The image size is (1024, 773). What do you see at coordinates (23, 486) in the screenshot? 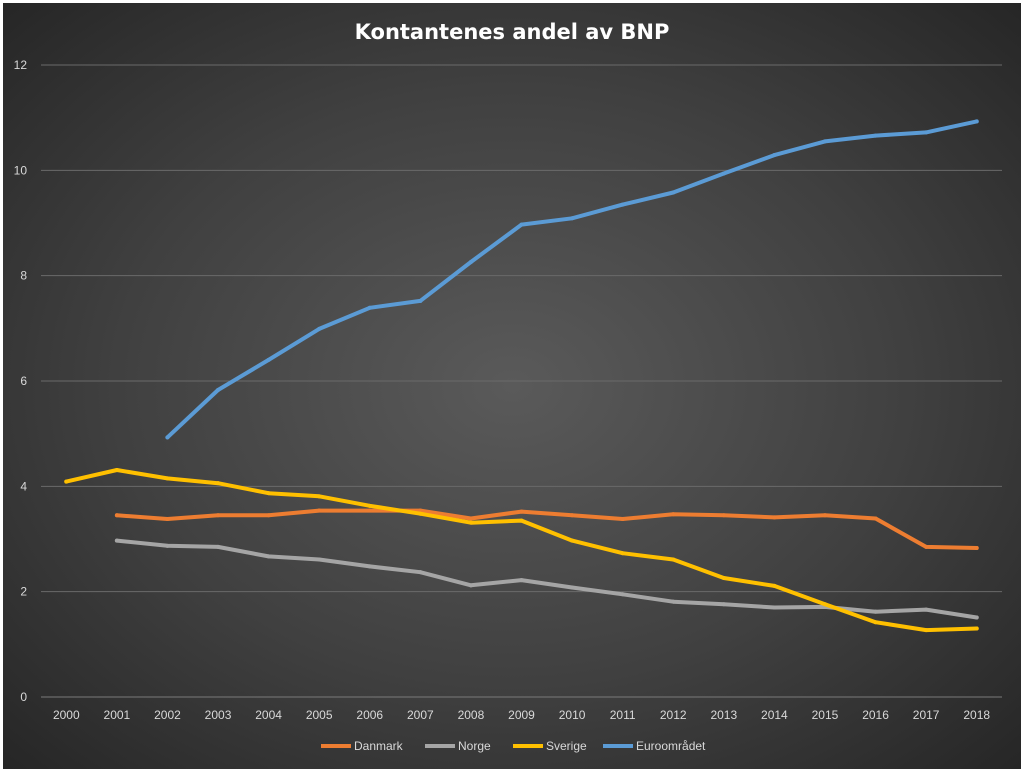
I see `y-tick-label: 4` at bounding box center [23, 486].